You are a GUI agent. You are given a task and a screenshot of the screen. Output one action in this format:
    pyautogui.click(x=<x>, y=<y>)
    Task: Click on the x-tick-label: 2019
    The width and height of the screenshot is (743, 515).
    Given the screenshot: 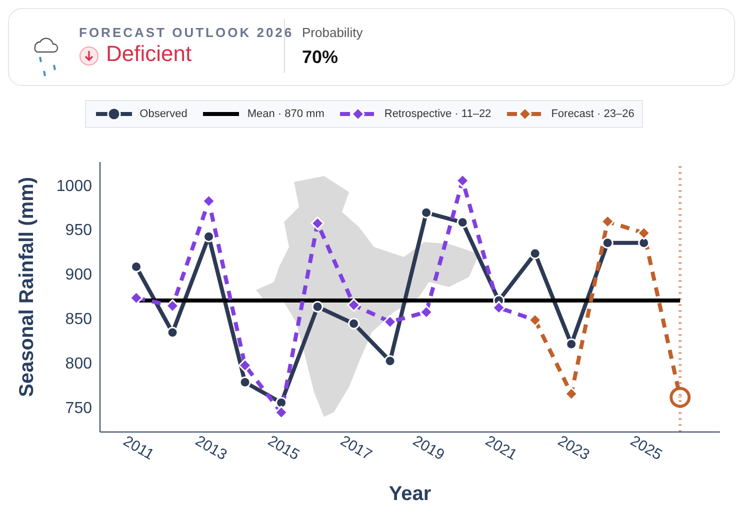 What is the action you would take?
    pyautogui.click(x=429, y=448)
    